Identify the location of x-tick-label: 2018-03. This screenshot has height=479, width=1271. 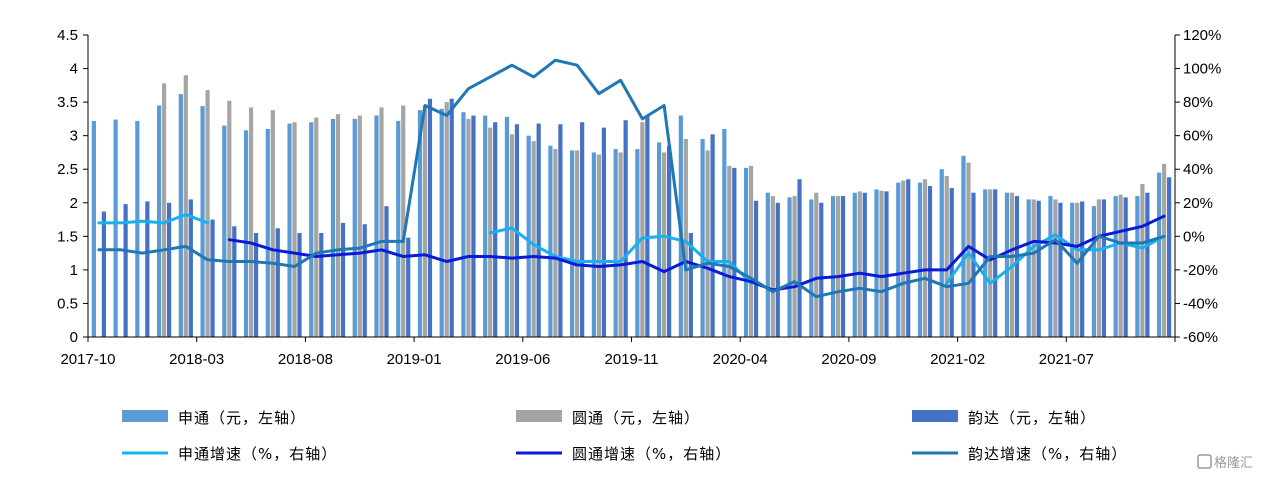
(196, 359).